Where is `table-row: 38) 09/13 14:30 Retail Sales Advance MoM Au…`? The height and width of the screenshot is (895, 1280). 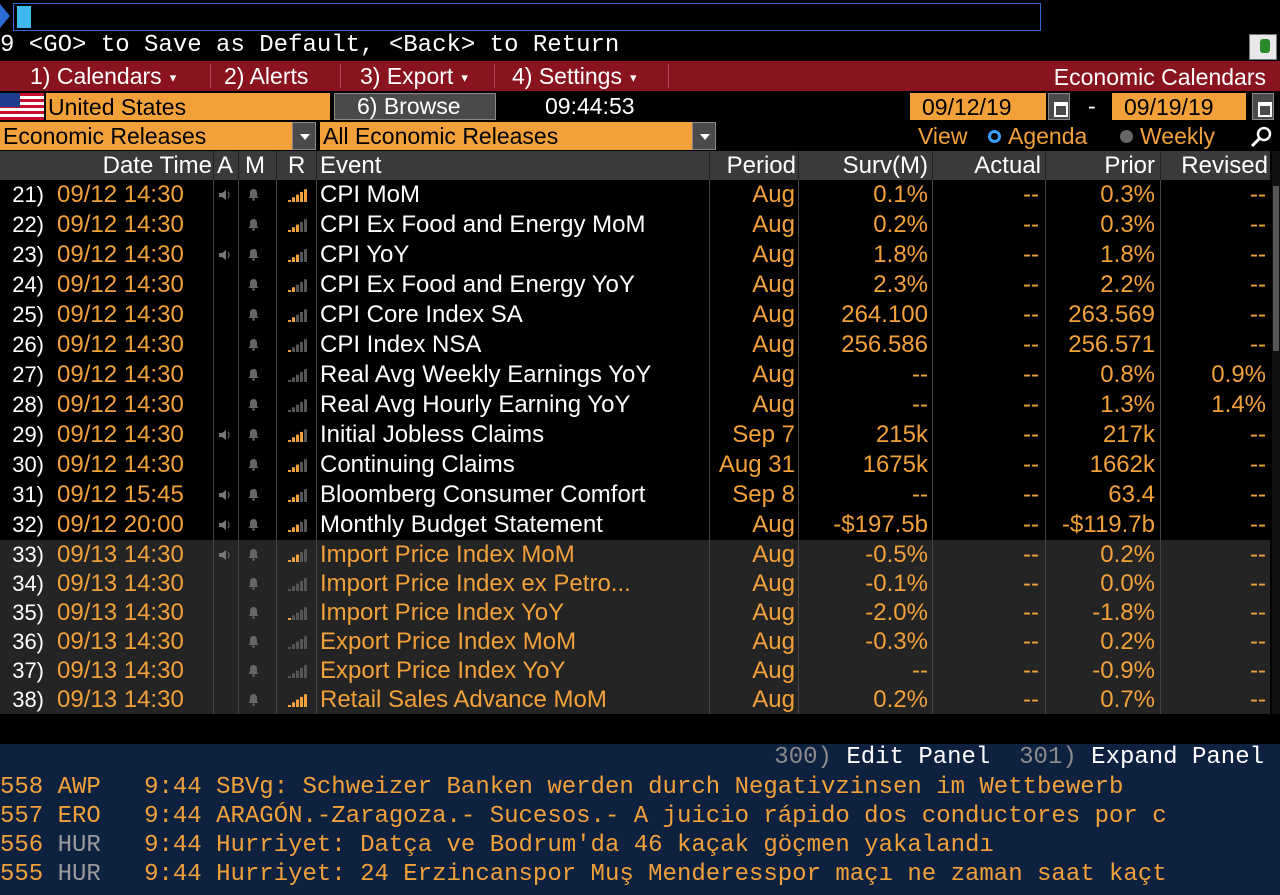 table-row: 38) 09/13 14:30 Retail Sales Advance MoM Au… is located at coordinates (635, 699).